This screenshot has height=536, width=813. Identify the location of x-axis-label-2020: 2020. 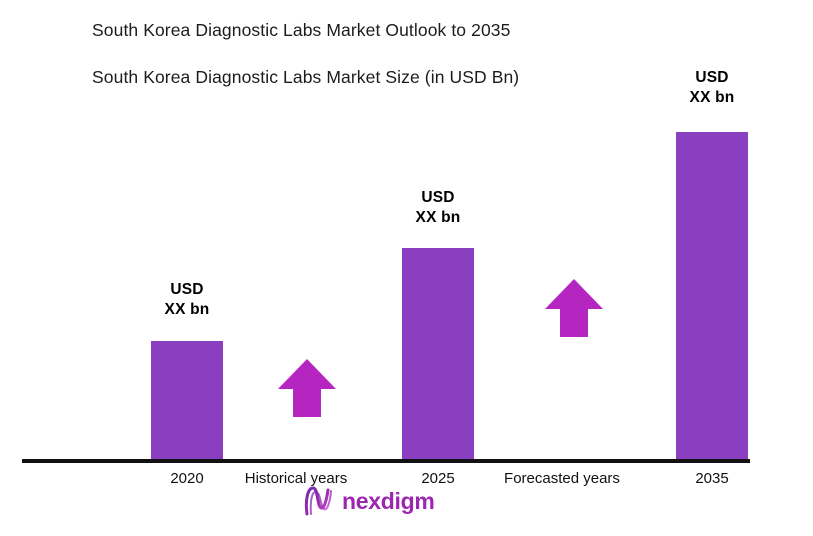
(187, 478).